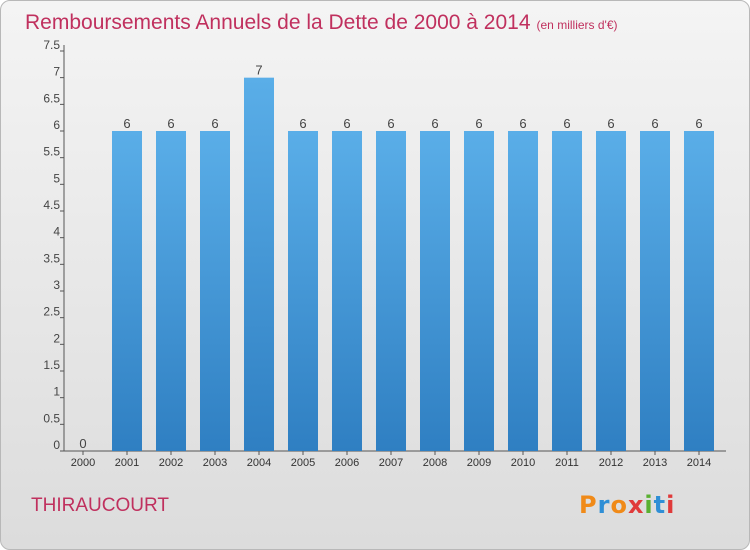 The width and height of the screenshot is (750, 550). I want to click on x-tick-label: 2014, so click(699, 463).